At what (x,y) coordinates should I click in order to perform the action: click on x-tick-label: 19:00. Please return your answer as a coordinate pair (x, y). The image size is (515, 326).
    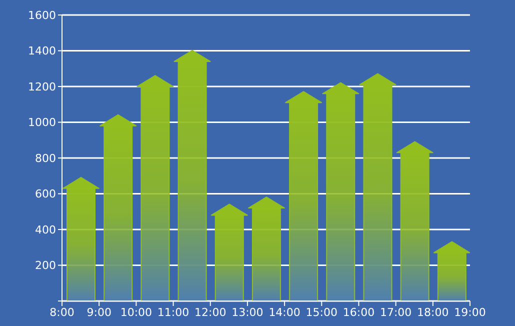
    Looking at the image, I should click on (470, 312).